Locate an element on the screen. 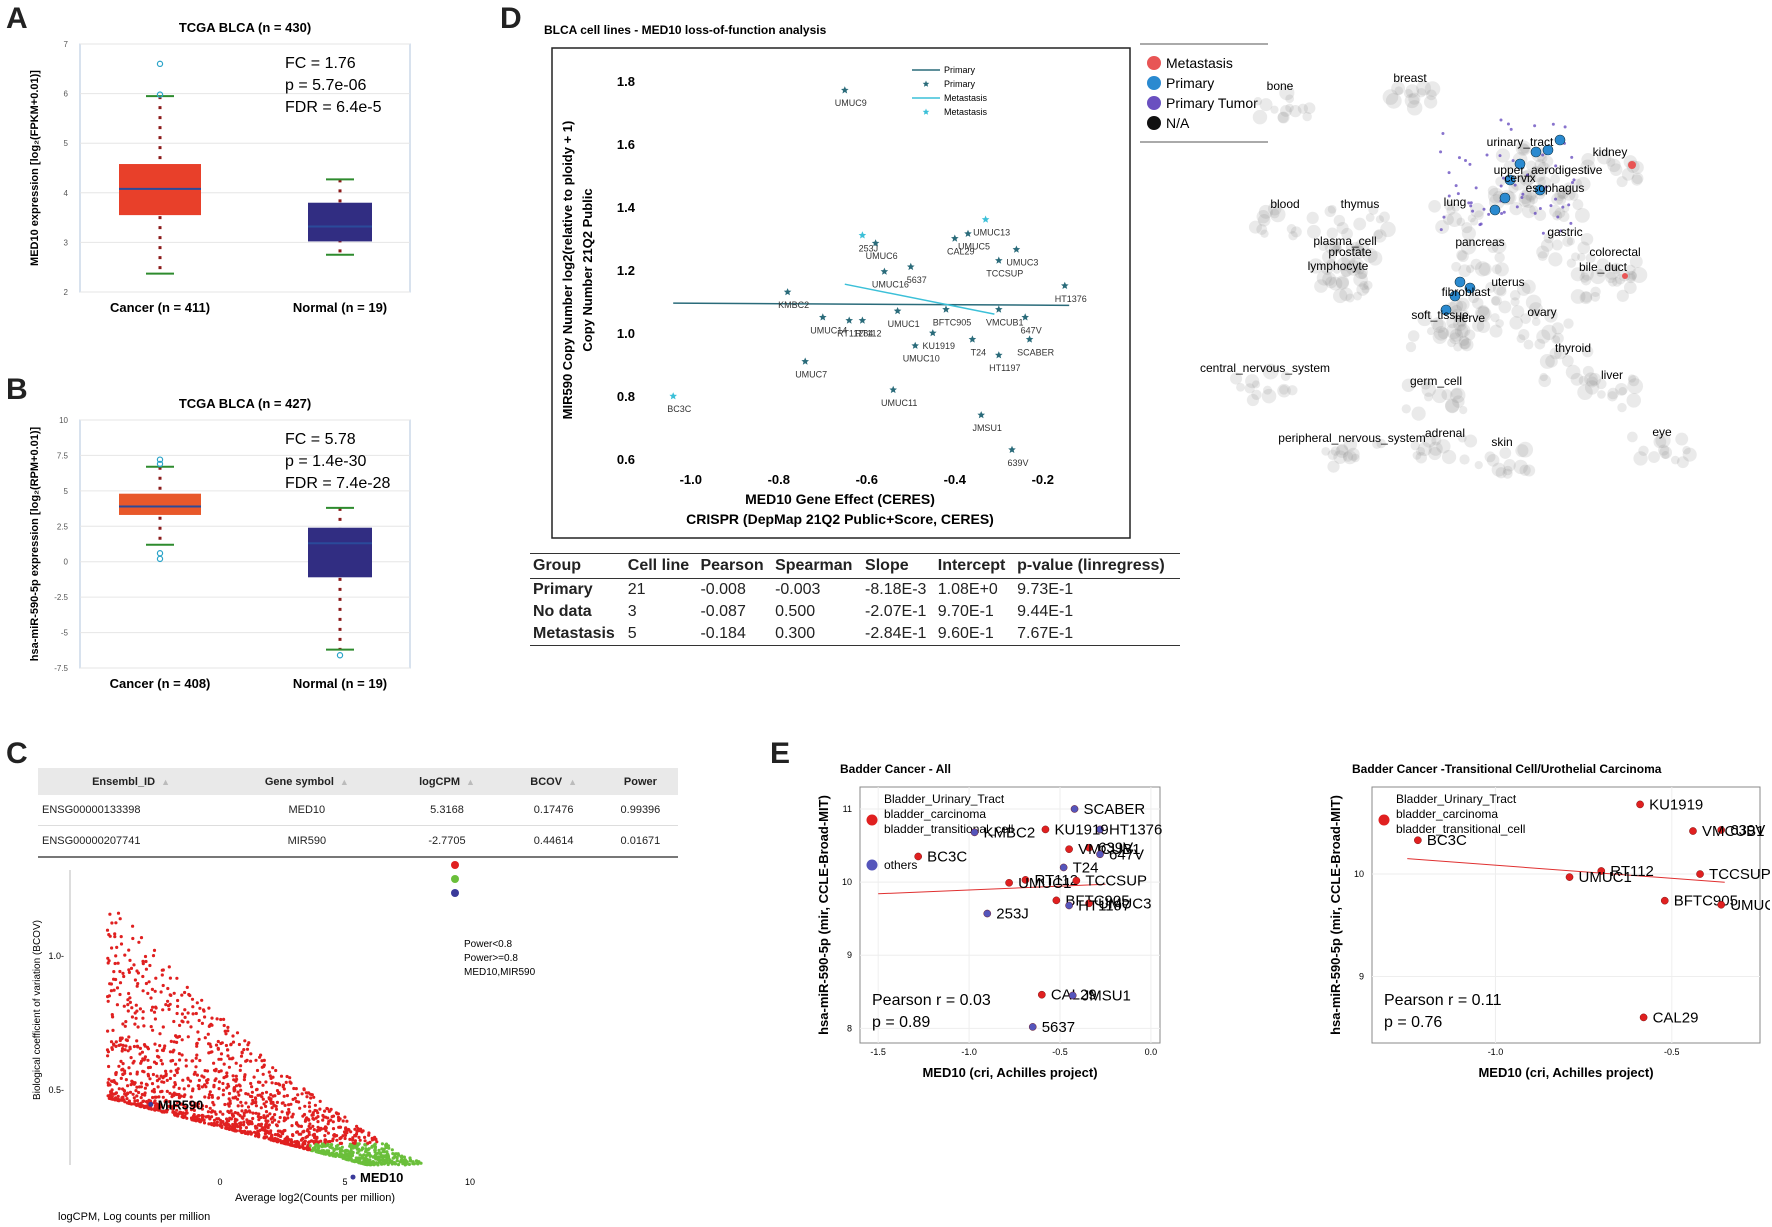 Image resolution: width=1772 pixels, height=1227 pixels. table-cell: 0.01671 is located at coordinates (640, 841).